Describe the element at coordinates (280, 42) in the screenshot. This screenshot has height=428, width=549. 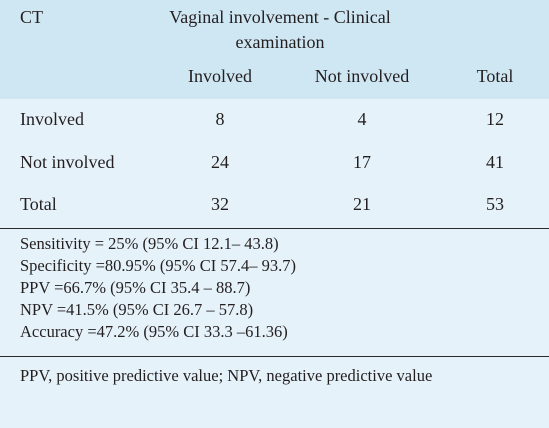
I see `group-header-line2: examination` at that location.